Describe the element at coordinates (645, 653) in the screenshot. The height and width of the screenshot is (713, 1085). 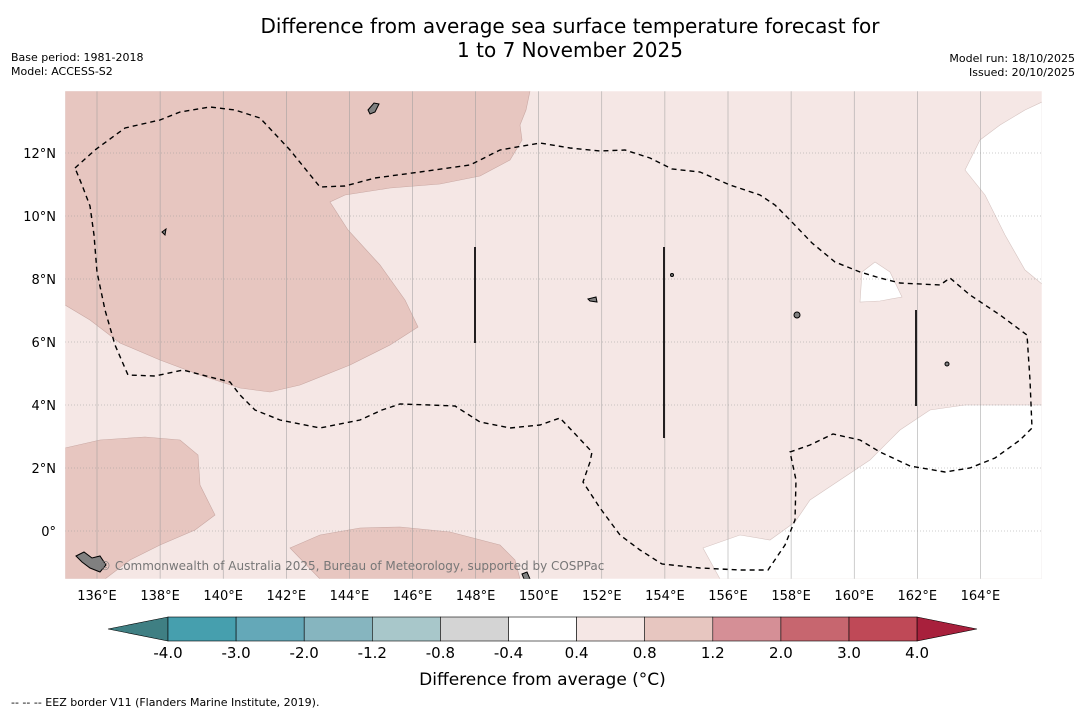
I see `colorbar-tick-label: 0.8` at that location.